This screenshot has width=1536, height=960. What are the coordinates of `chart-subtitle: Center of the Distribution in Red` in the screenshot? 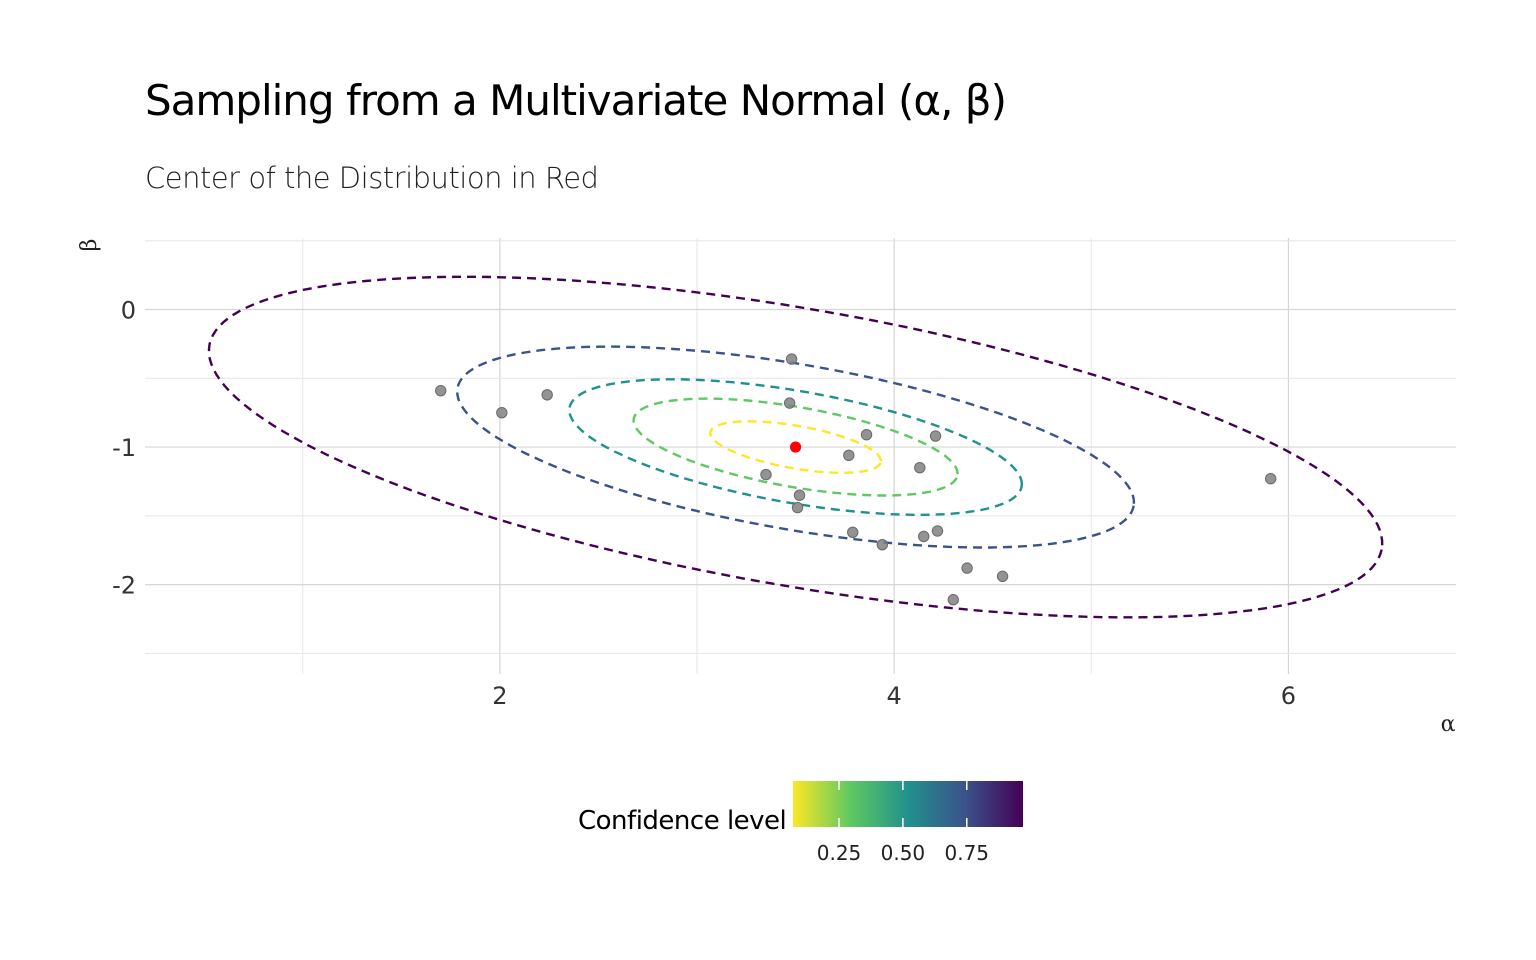 It's located at (372, 178).